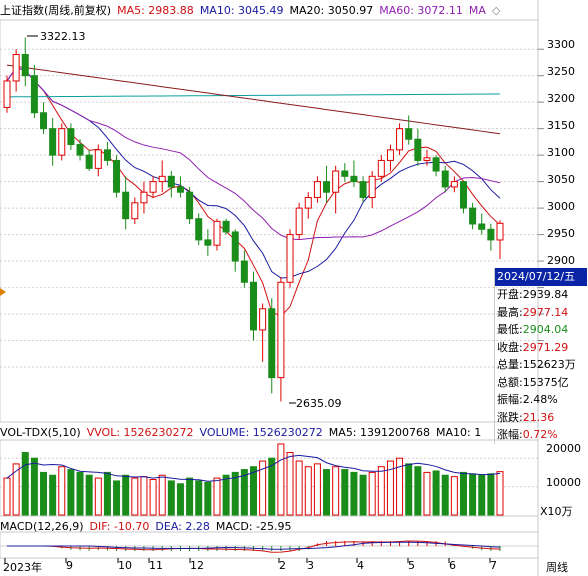  What do you see at coordinates (508, 347) in the screenshot?
I see `info-label: 收盘` at bounding box center [508, 347].